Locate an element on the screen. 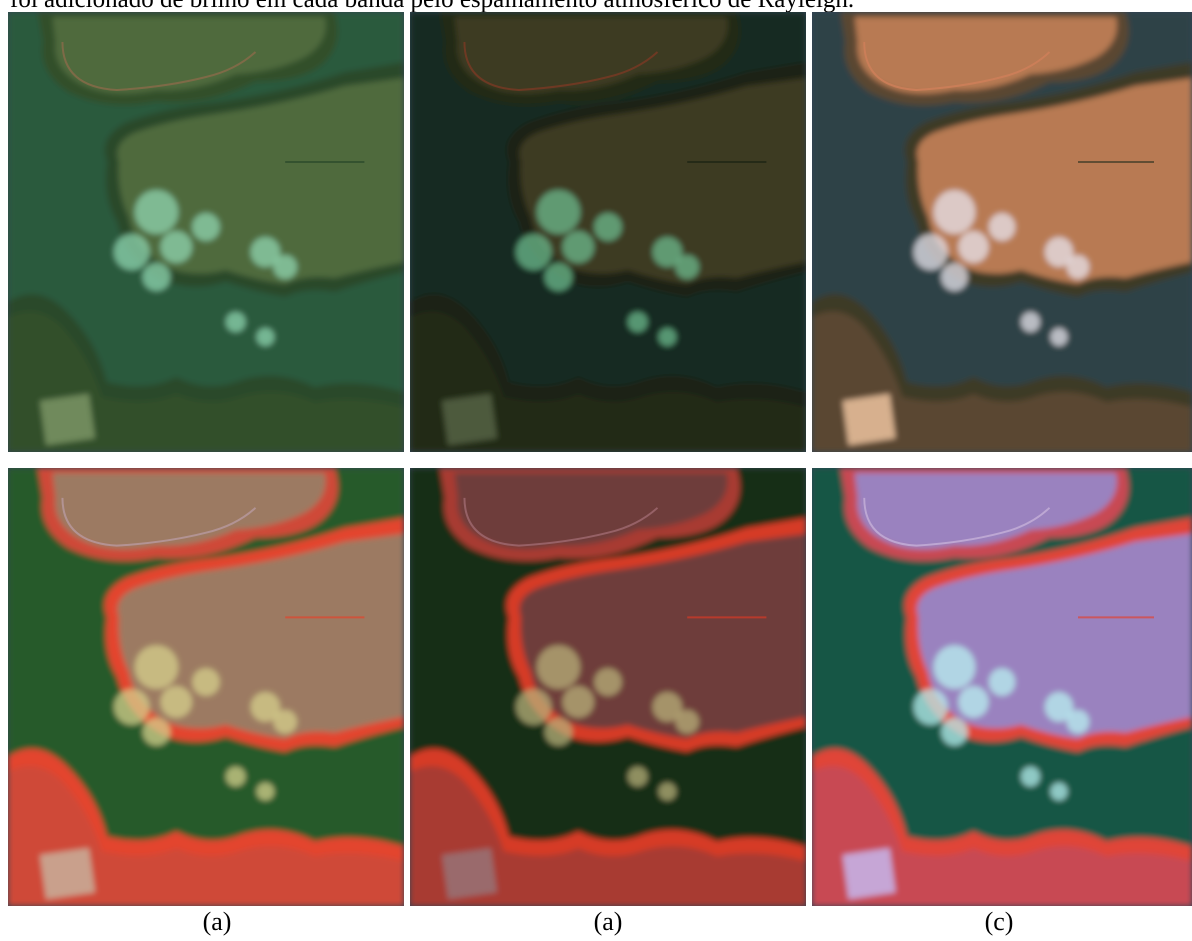 Image resolution: width=1192 pixels, height=941 pixels. caption-a-left: (a) is located at coordinates (217, 921).